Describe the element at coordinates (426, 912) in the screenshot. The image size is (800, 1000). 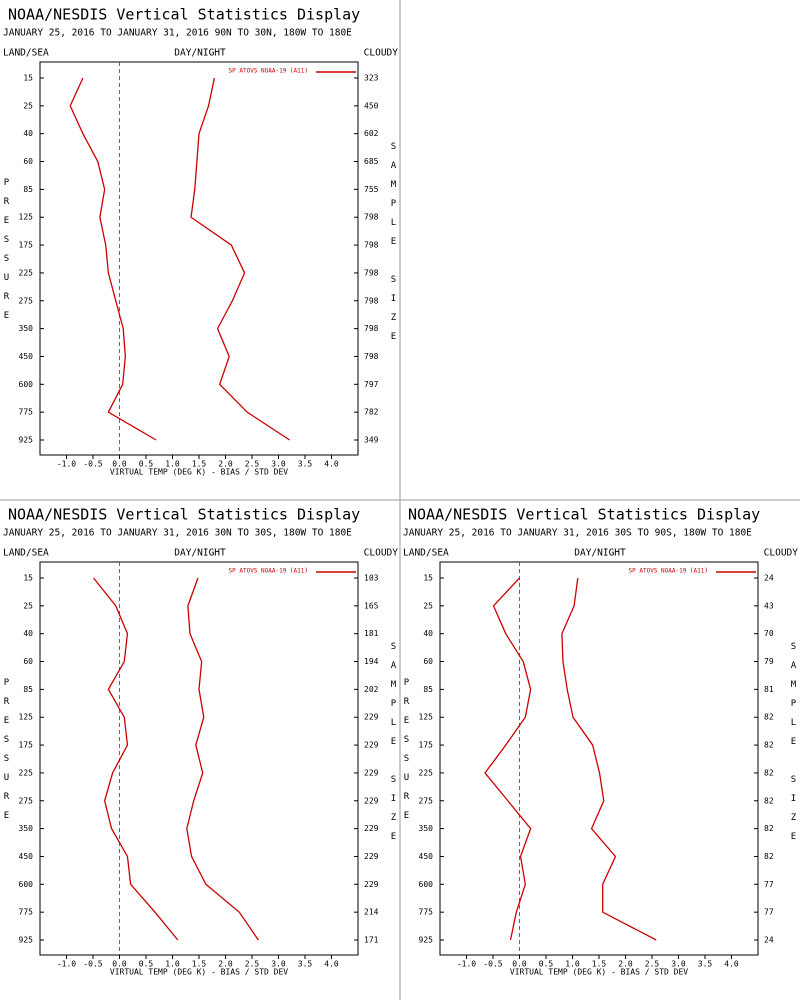
I see `y-tick-label: 775` at that location.